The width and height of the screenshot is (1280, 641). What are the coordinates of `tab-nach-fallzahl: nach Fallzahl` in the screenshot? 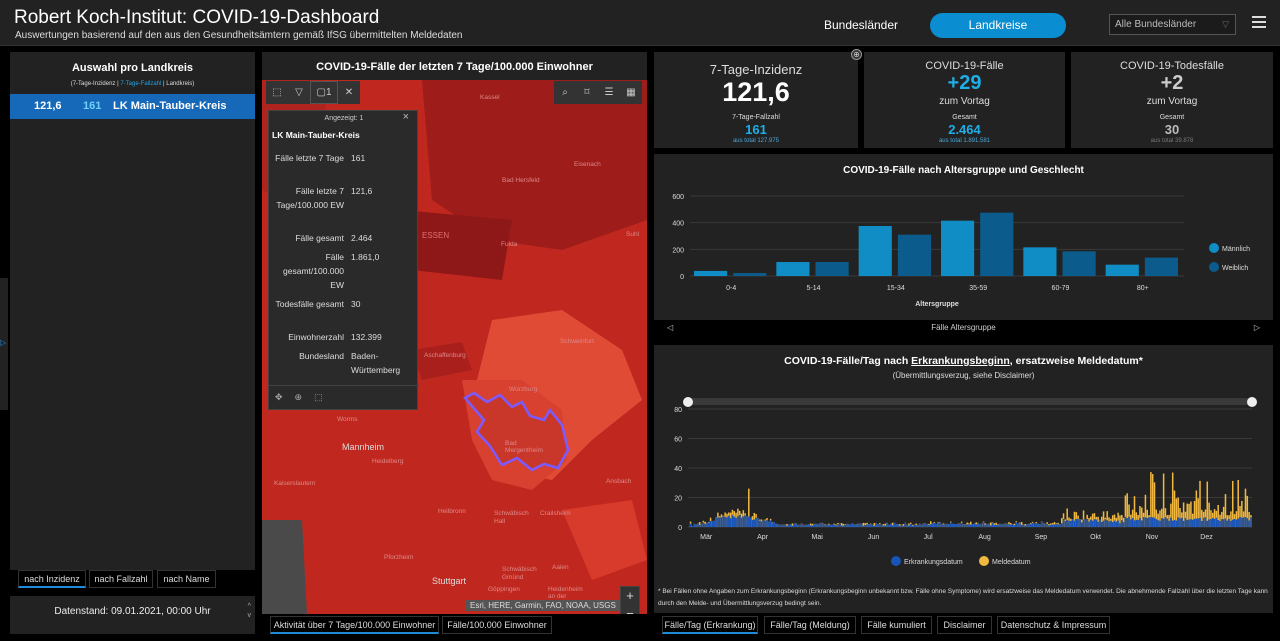 It's located at (121, 579).